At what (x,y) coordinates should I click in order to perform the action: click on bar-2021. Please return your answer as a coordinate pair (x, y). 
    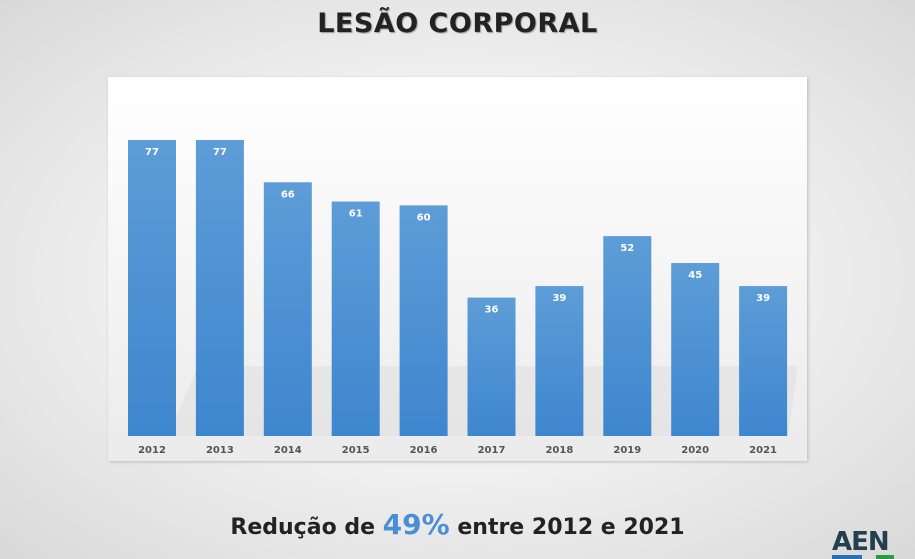
    Looking at the image, I should click on (763, 361).